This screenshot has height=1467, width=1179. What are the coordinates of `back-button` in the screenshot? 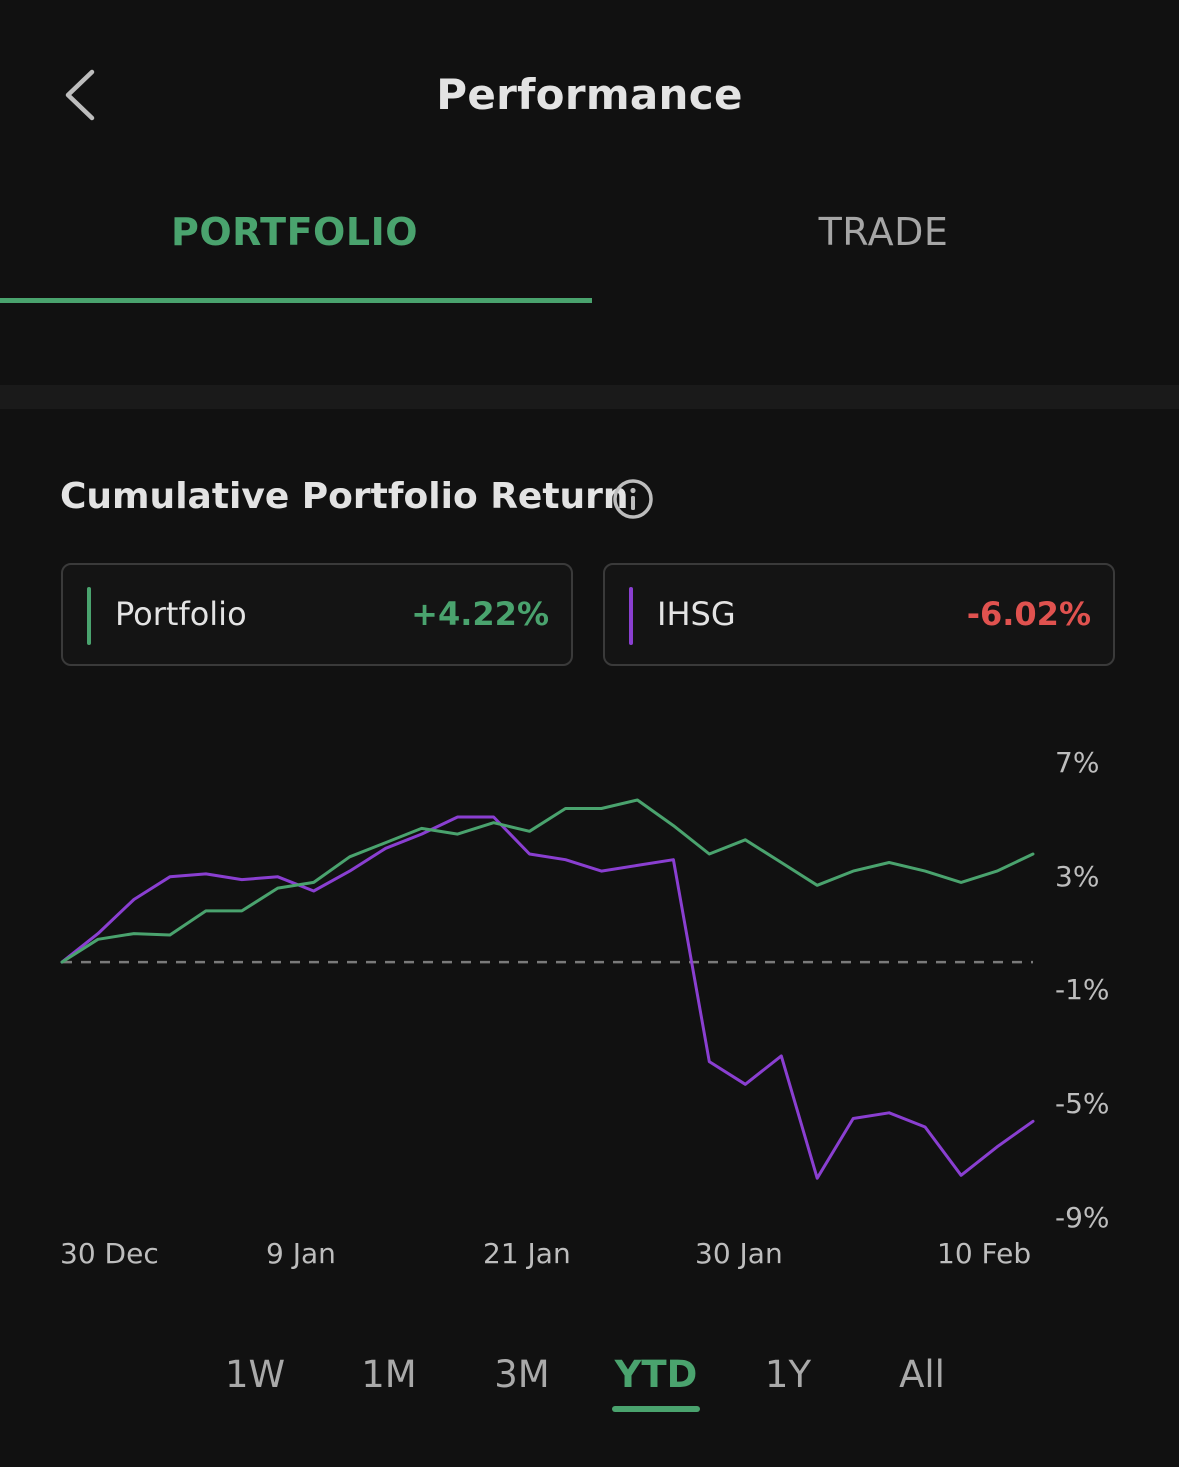 It's located at (82, 95).